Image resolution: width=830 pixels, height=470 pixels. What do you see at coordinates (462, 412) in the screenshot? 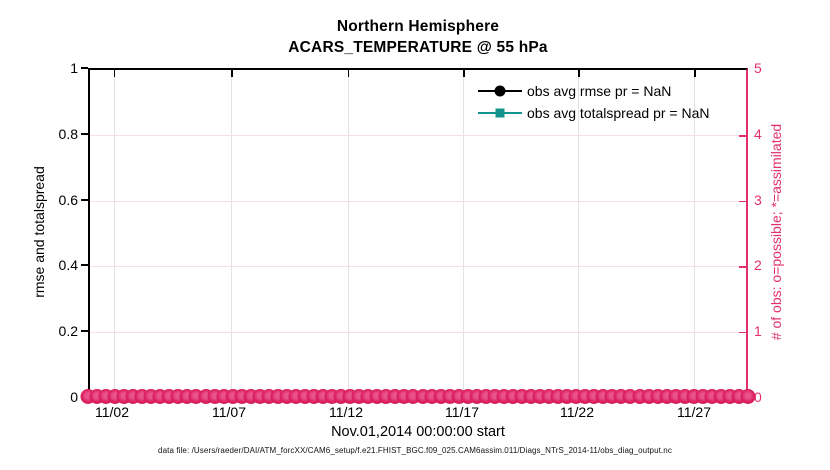
I see `x-tick-label: 11/17` at bounding box center [462, 412].